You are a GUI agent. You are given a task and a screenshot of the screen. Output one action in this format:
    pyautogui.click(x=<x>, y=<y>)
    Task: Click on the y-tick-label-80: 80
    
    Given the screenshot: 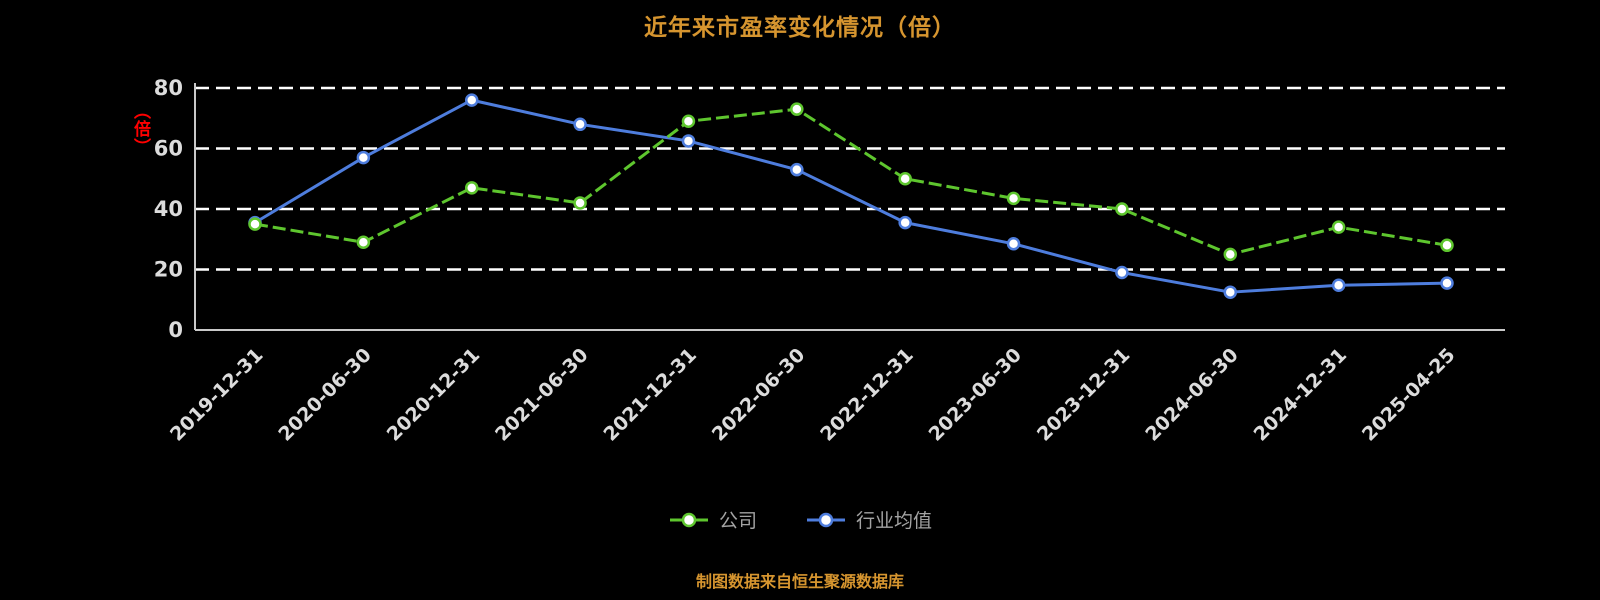 What is the action you would take?
    pyautogui.click(x=168, y=88)
    